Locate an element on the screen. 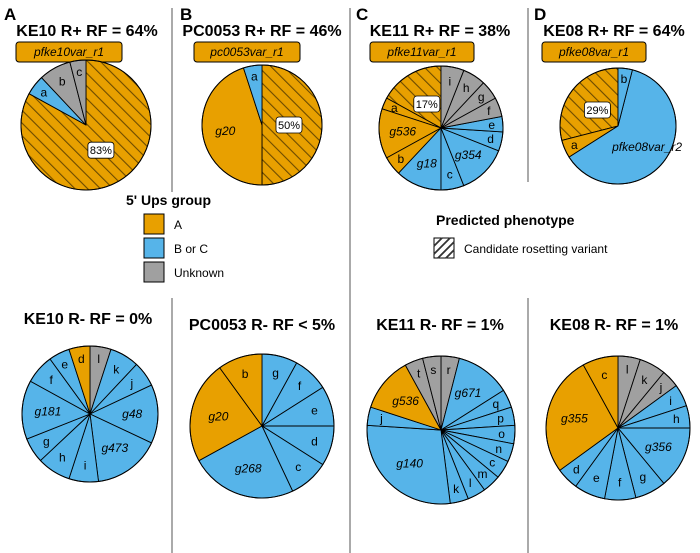  pie-2-slice-label-b: b is located at coordinates (400, 159).